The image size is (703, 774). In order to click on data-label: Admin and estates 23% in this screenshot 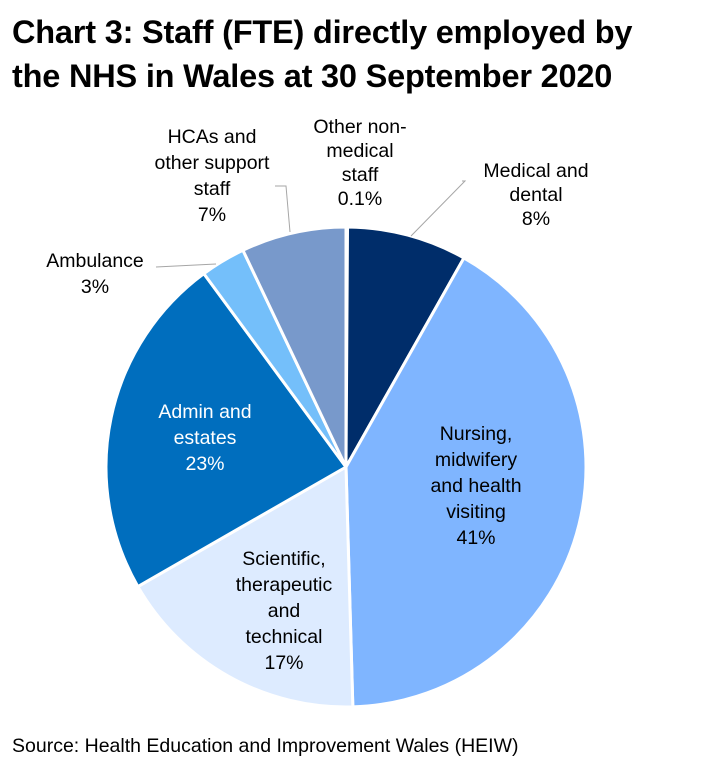, I will do `click(204, 438)`.